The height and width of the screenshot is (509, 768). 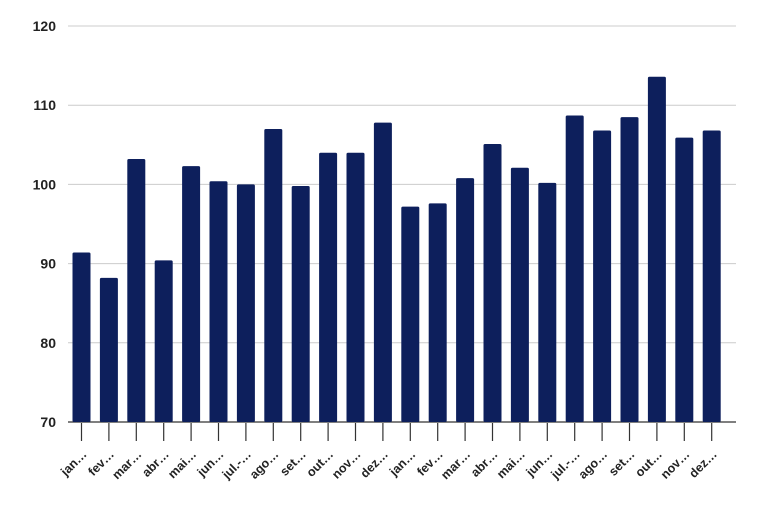 What do you see at coordinates (45, 184) in the screenshot?
I see `y-tick-label: 100` at bounding box center [45, 184].